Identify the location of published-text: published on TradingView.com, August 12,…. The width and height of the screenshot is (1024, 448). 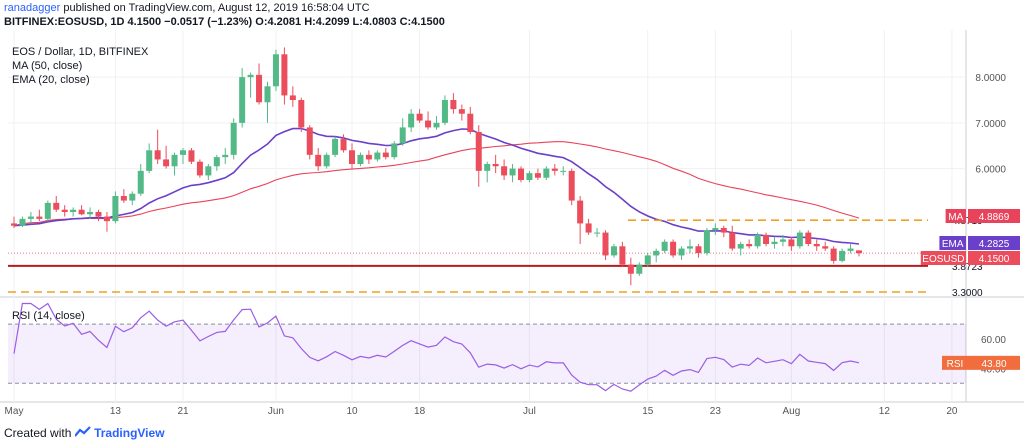
(216, 8).